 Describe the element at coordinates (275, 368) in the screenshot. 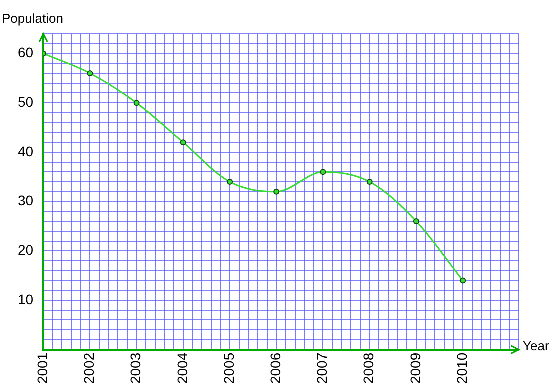

I see `x-tick-label: 2006` at that location.